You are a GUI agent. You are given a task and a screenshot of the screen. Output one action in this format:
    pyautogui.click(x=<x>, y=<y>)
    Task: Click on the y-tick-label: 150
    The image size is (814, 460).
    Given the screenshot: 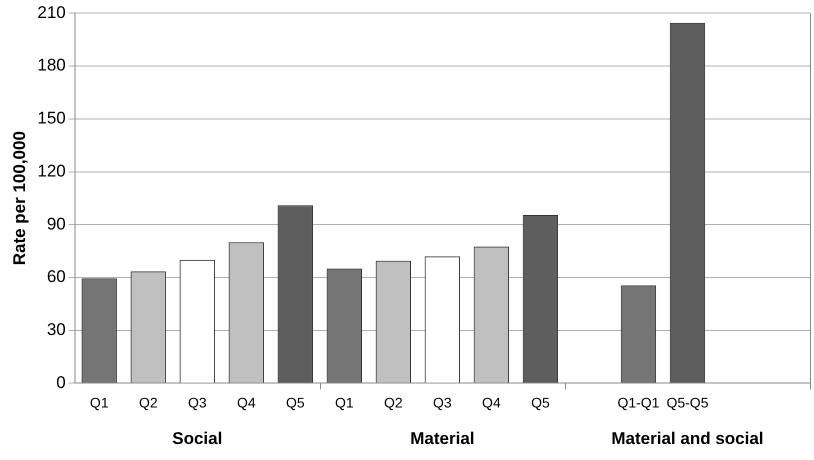 What is the action you would take?
    pyautogui.click(x=51, y=118)
    